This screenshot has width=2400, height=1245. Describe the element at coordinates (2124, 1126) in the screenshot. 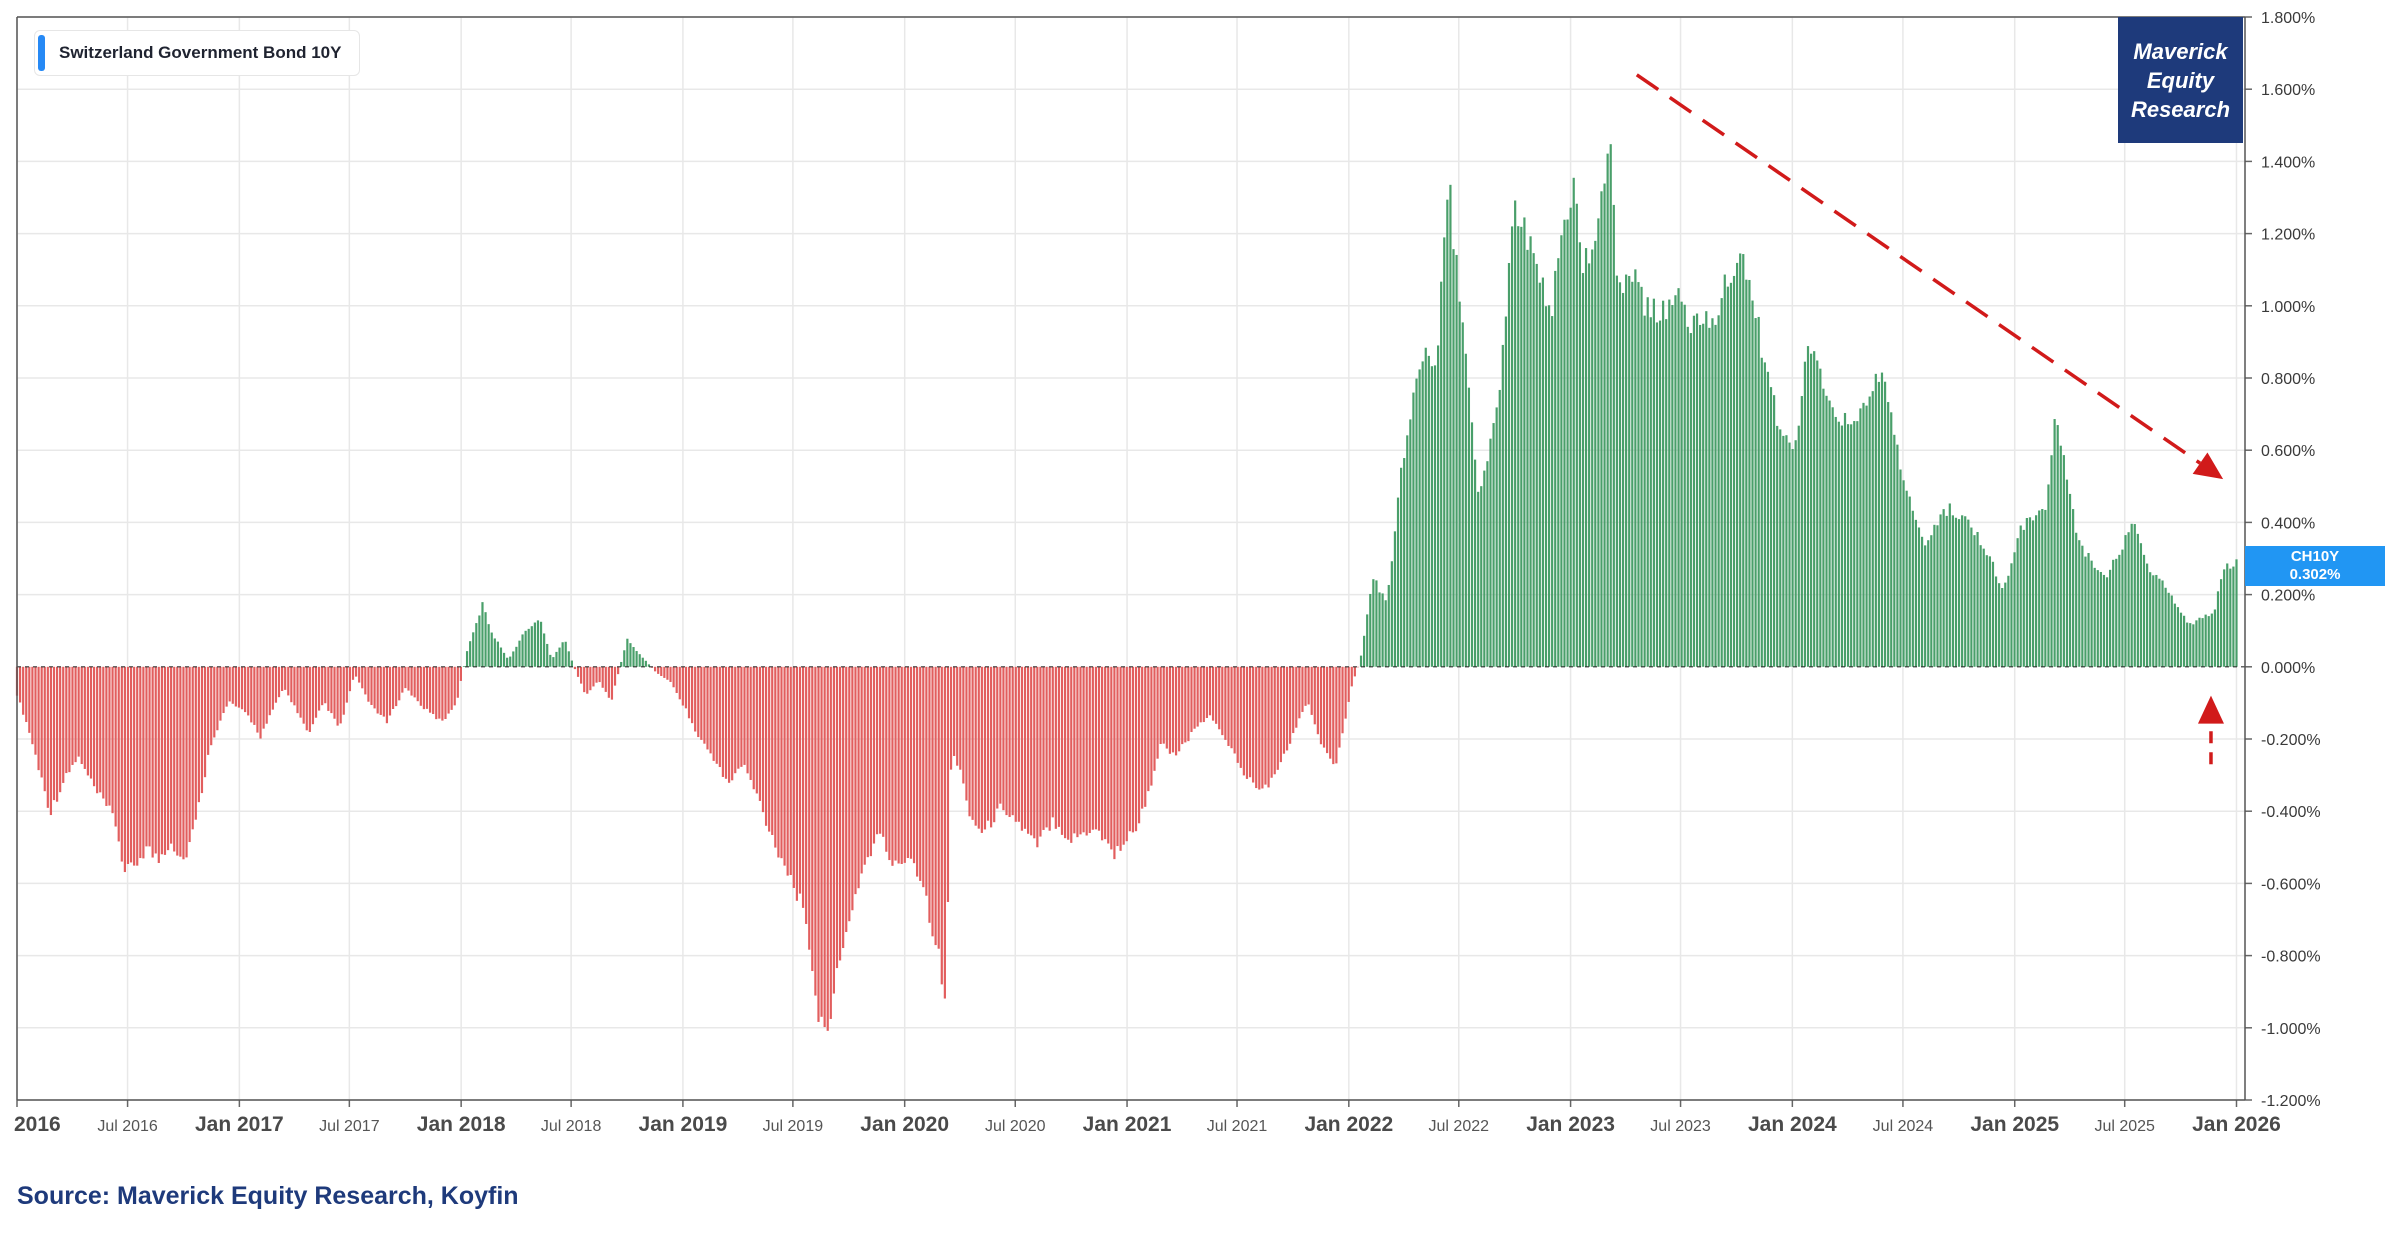

I see `x-tick-label: Jul 2025` at that location.